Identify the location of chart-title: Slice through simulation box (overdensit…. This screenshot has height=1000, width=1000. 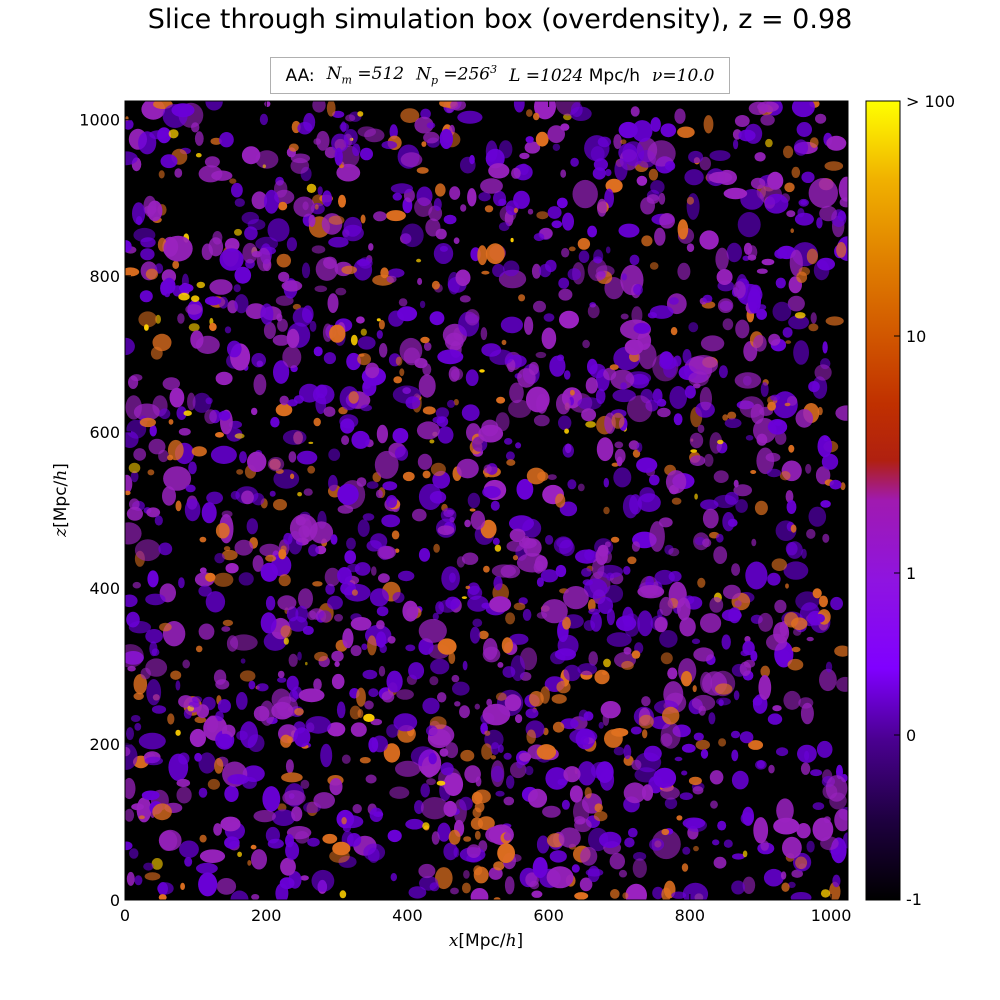
(500, 19).